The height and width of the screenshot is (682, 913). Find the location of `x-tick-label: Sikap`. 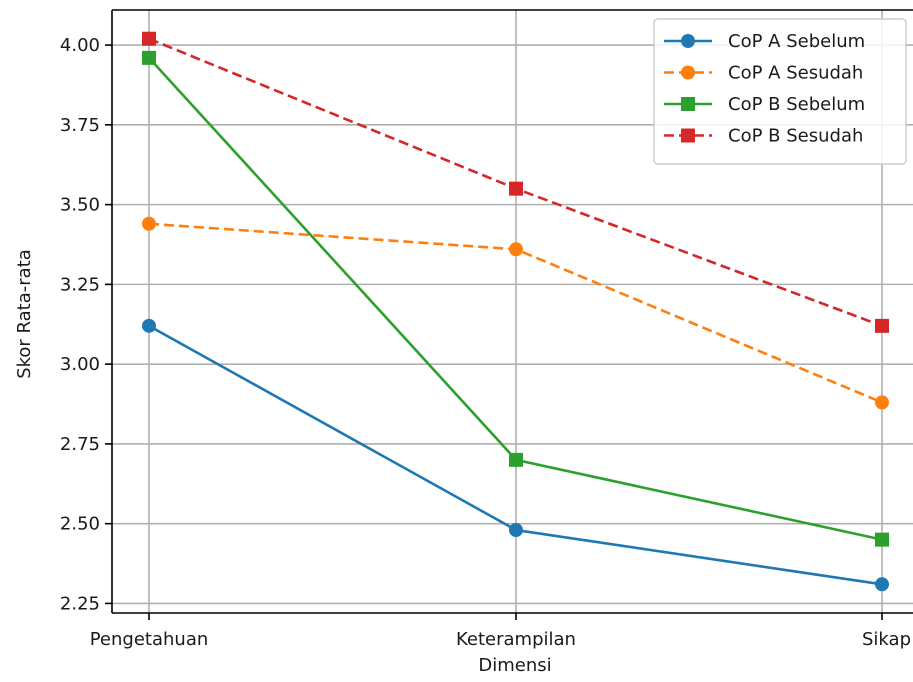

x-tick-label: Sikap is located at coordinates (886, 639).